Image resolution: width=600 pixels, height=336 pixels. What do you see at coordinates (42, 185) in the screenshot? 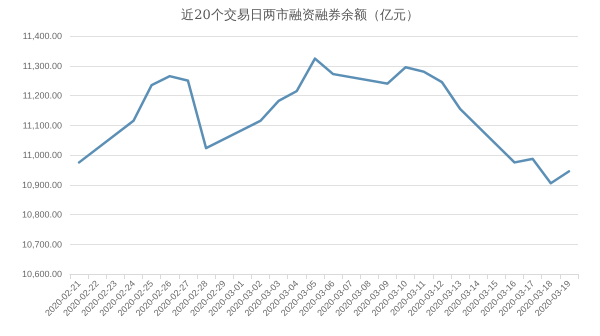
I see `y-tick-label: 10,900.00` at bounding box center [42, 185].